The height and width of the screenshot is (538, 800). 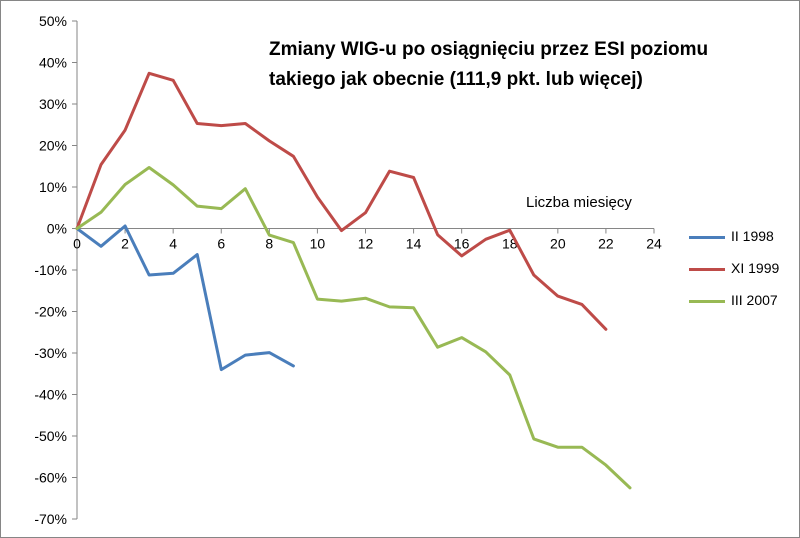 I want to click on legend-item-2: XI 1999, so click(x=743, y=276).